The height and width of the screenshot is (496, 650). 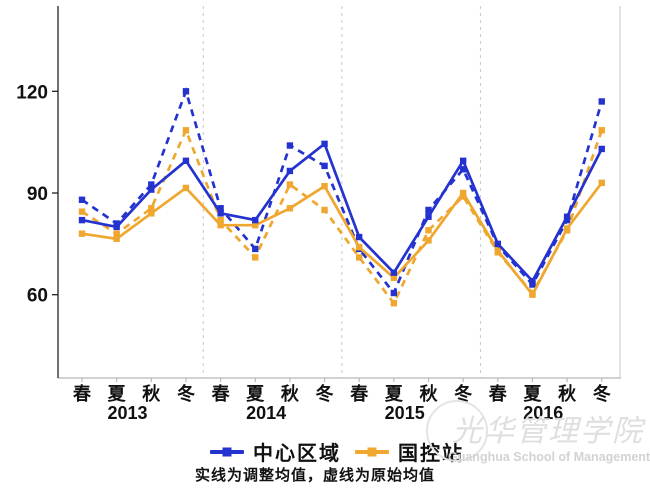 I want to click on legend: 中心区域 国控站, so click(x=325, y=451).